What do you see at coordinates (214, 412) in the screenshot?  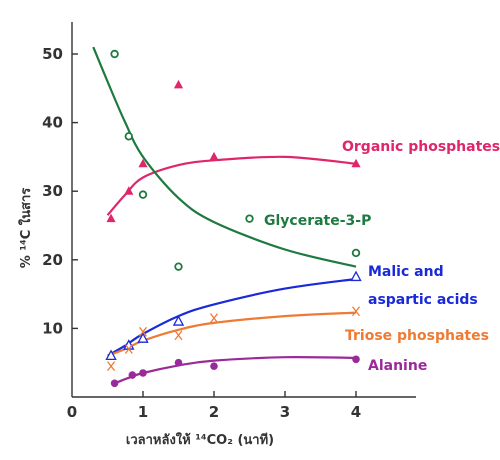 I see `x-tick-label-2: 2` at bounding box center [214, 412].